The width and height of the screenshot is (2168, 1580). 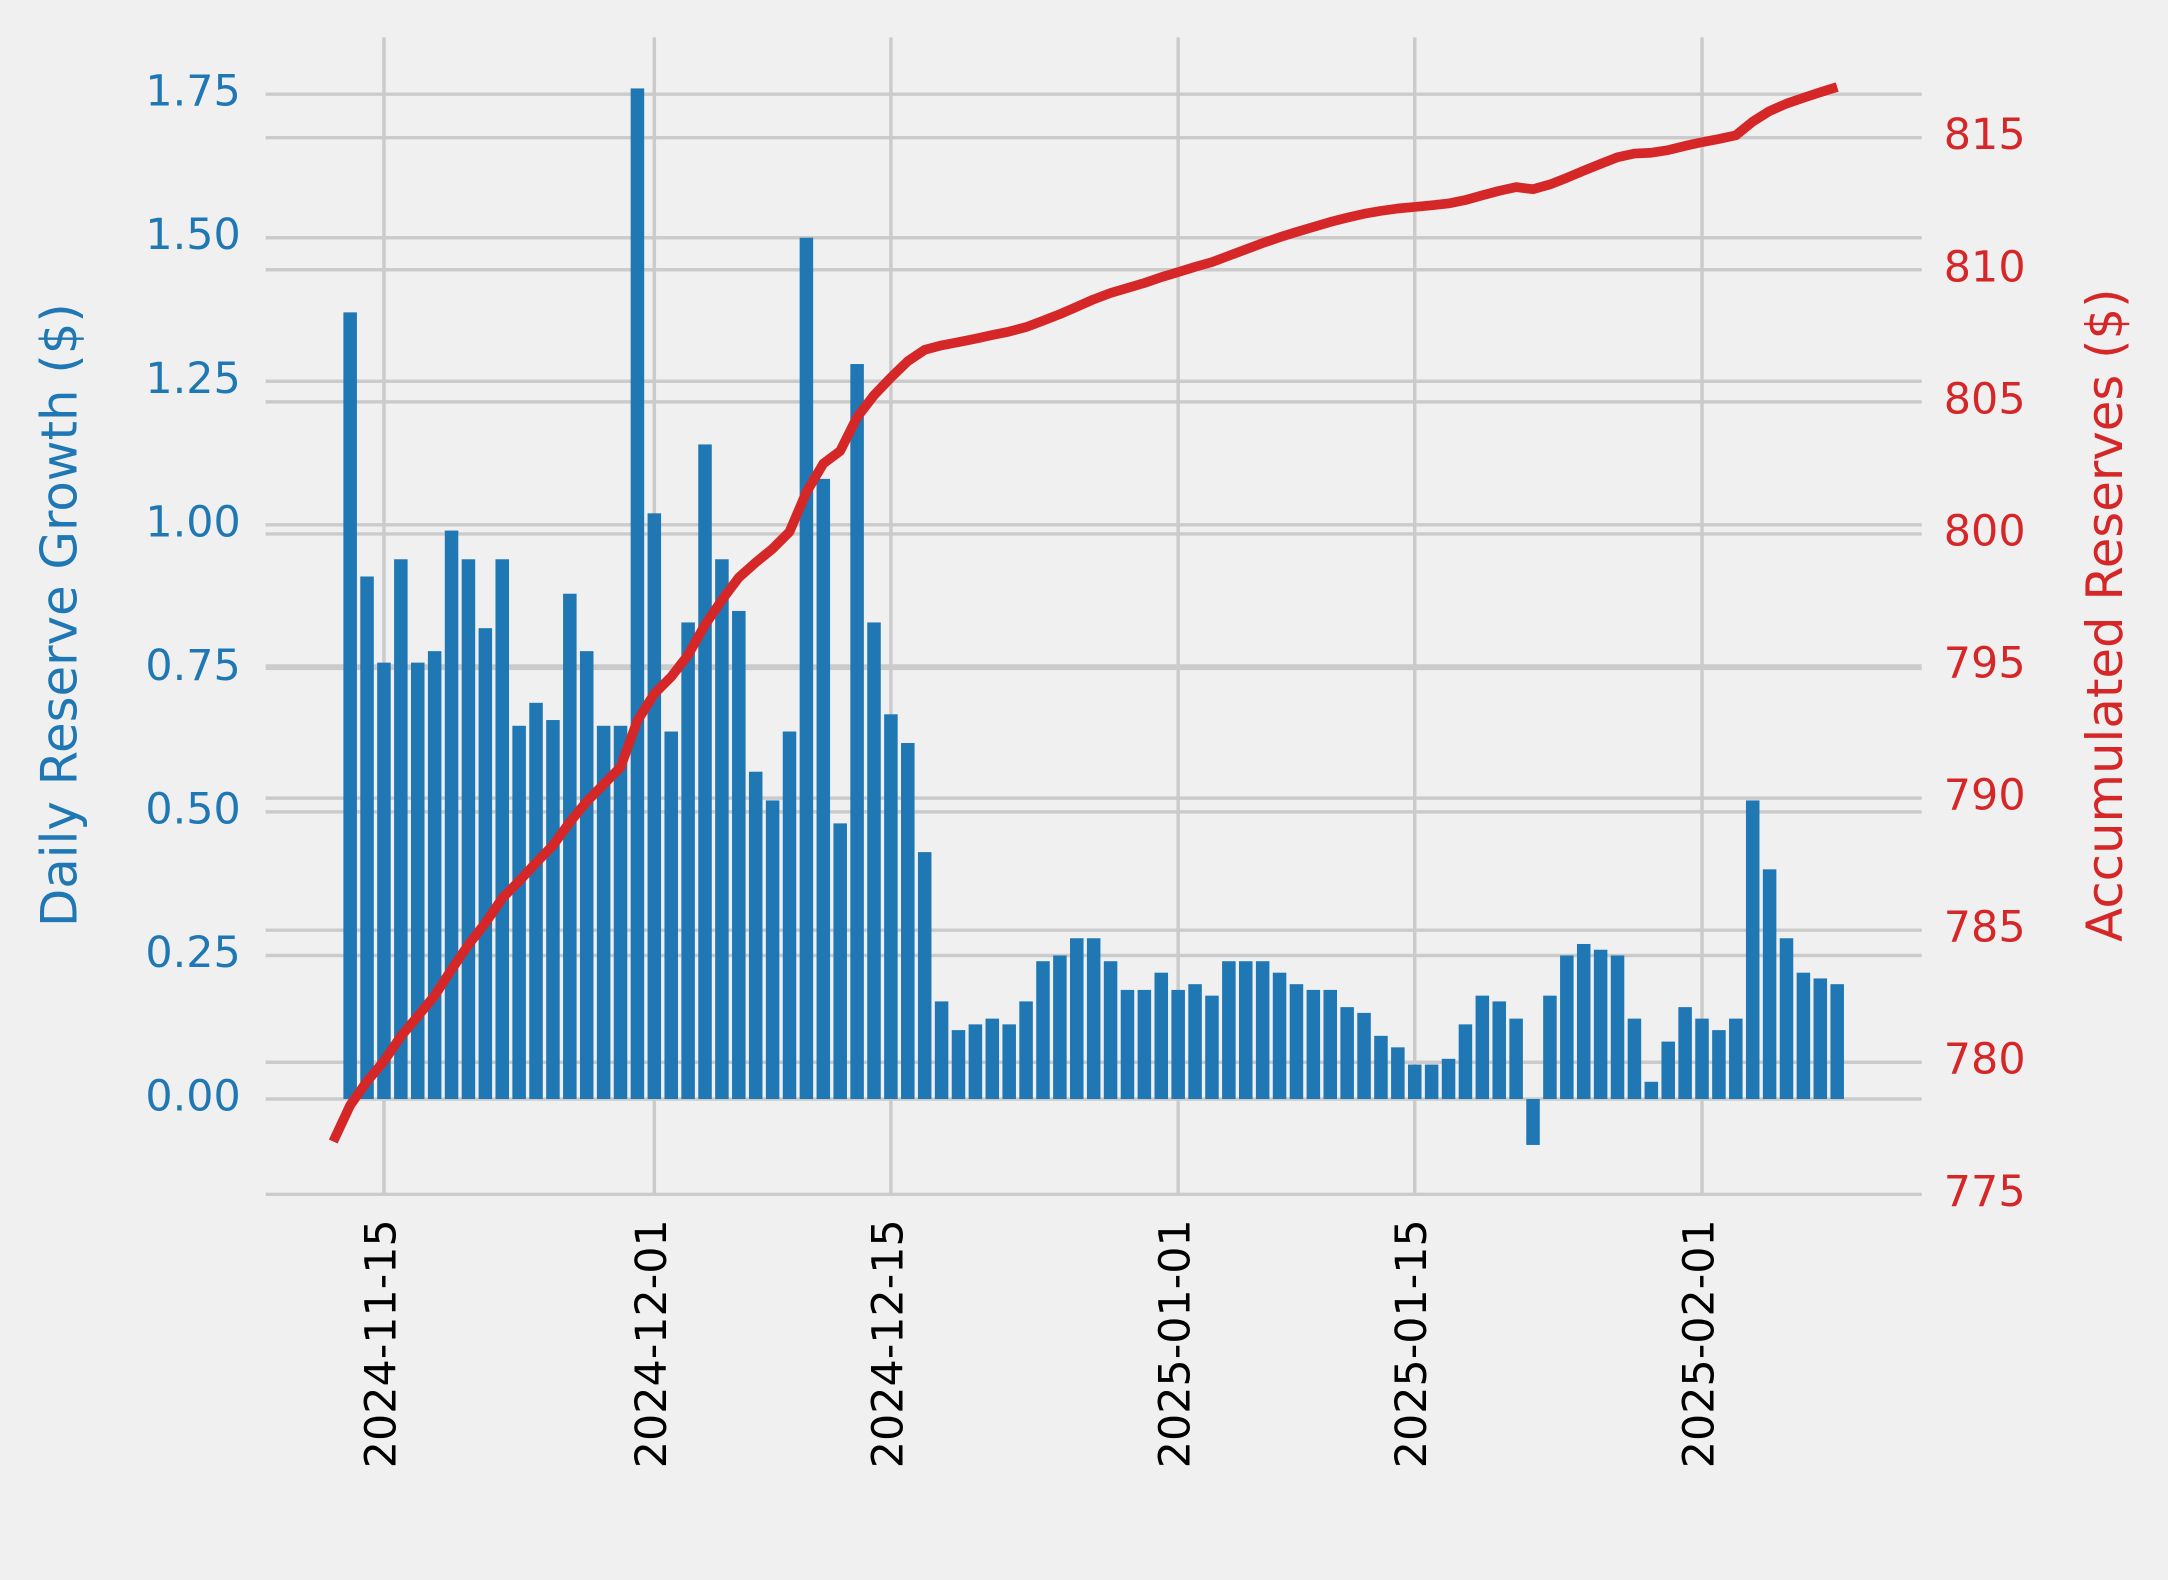 I want to click on y2-tick-label: 785, so click(x=1985, y=928).